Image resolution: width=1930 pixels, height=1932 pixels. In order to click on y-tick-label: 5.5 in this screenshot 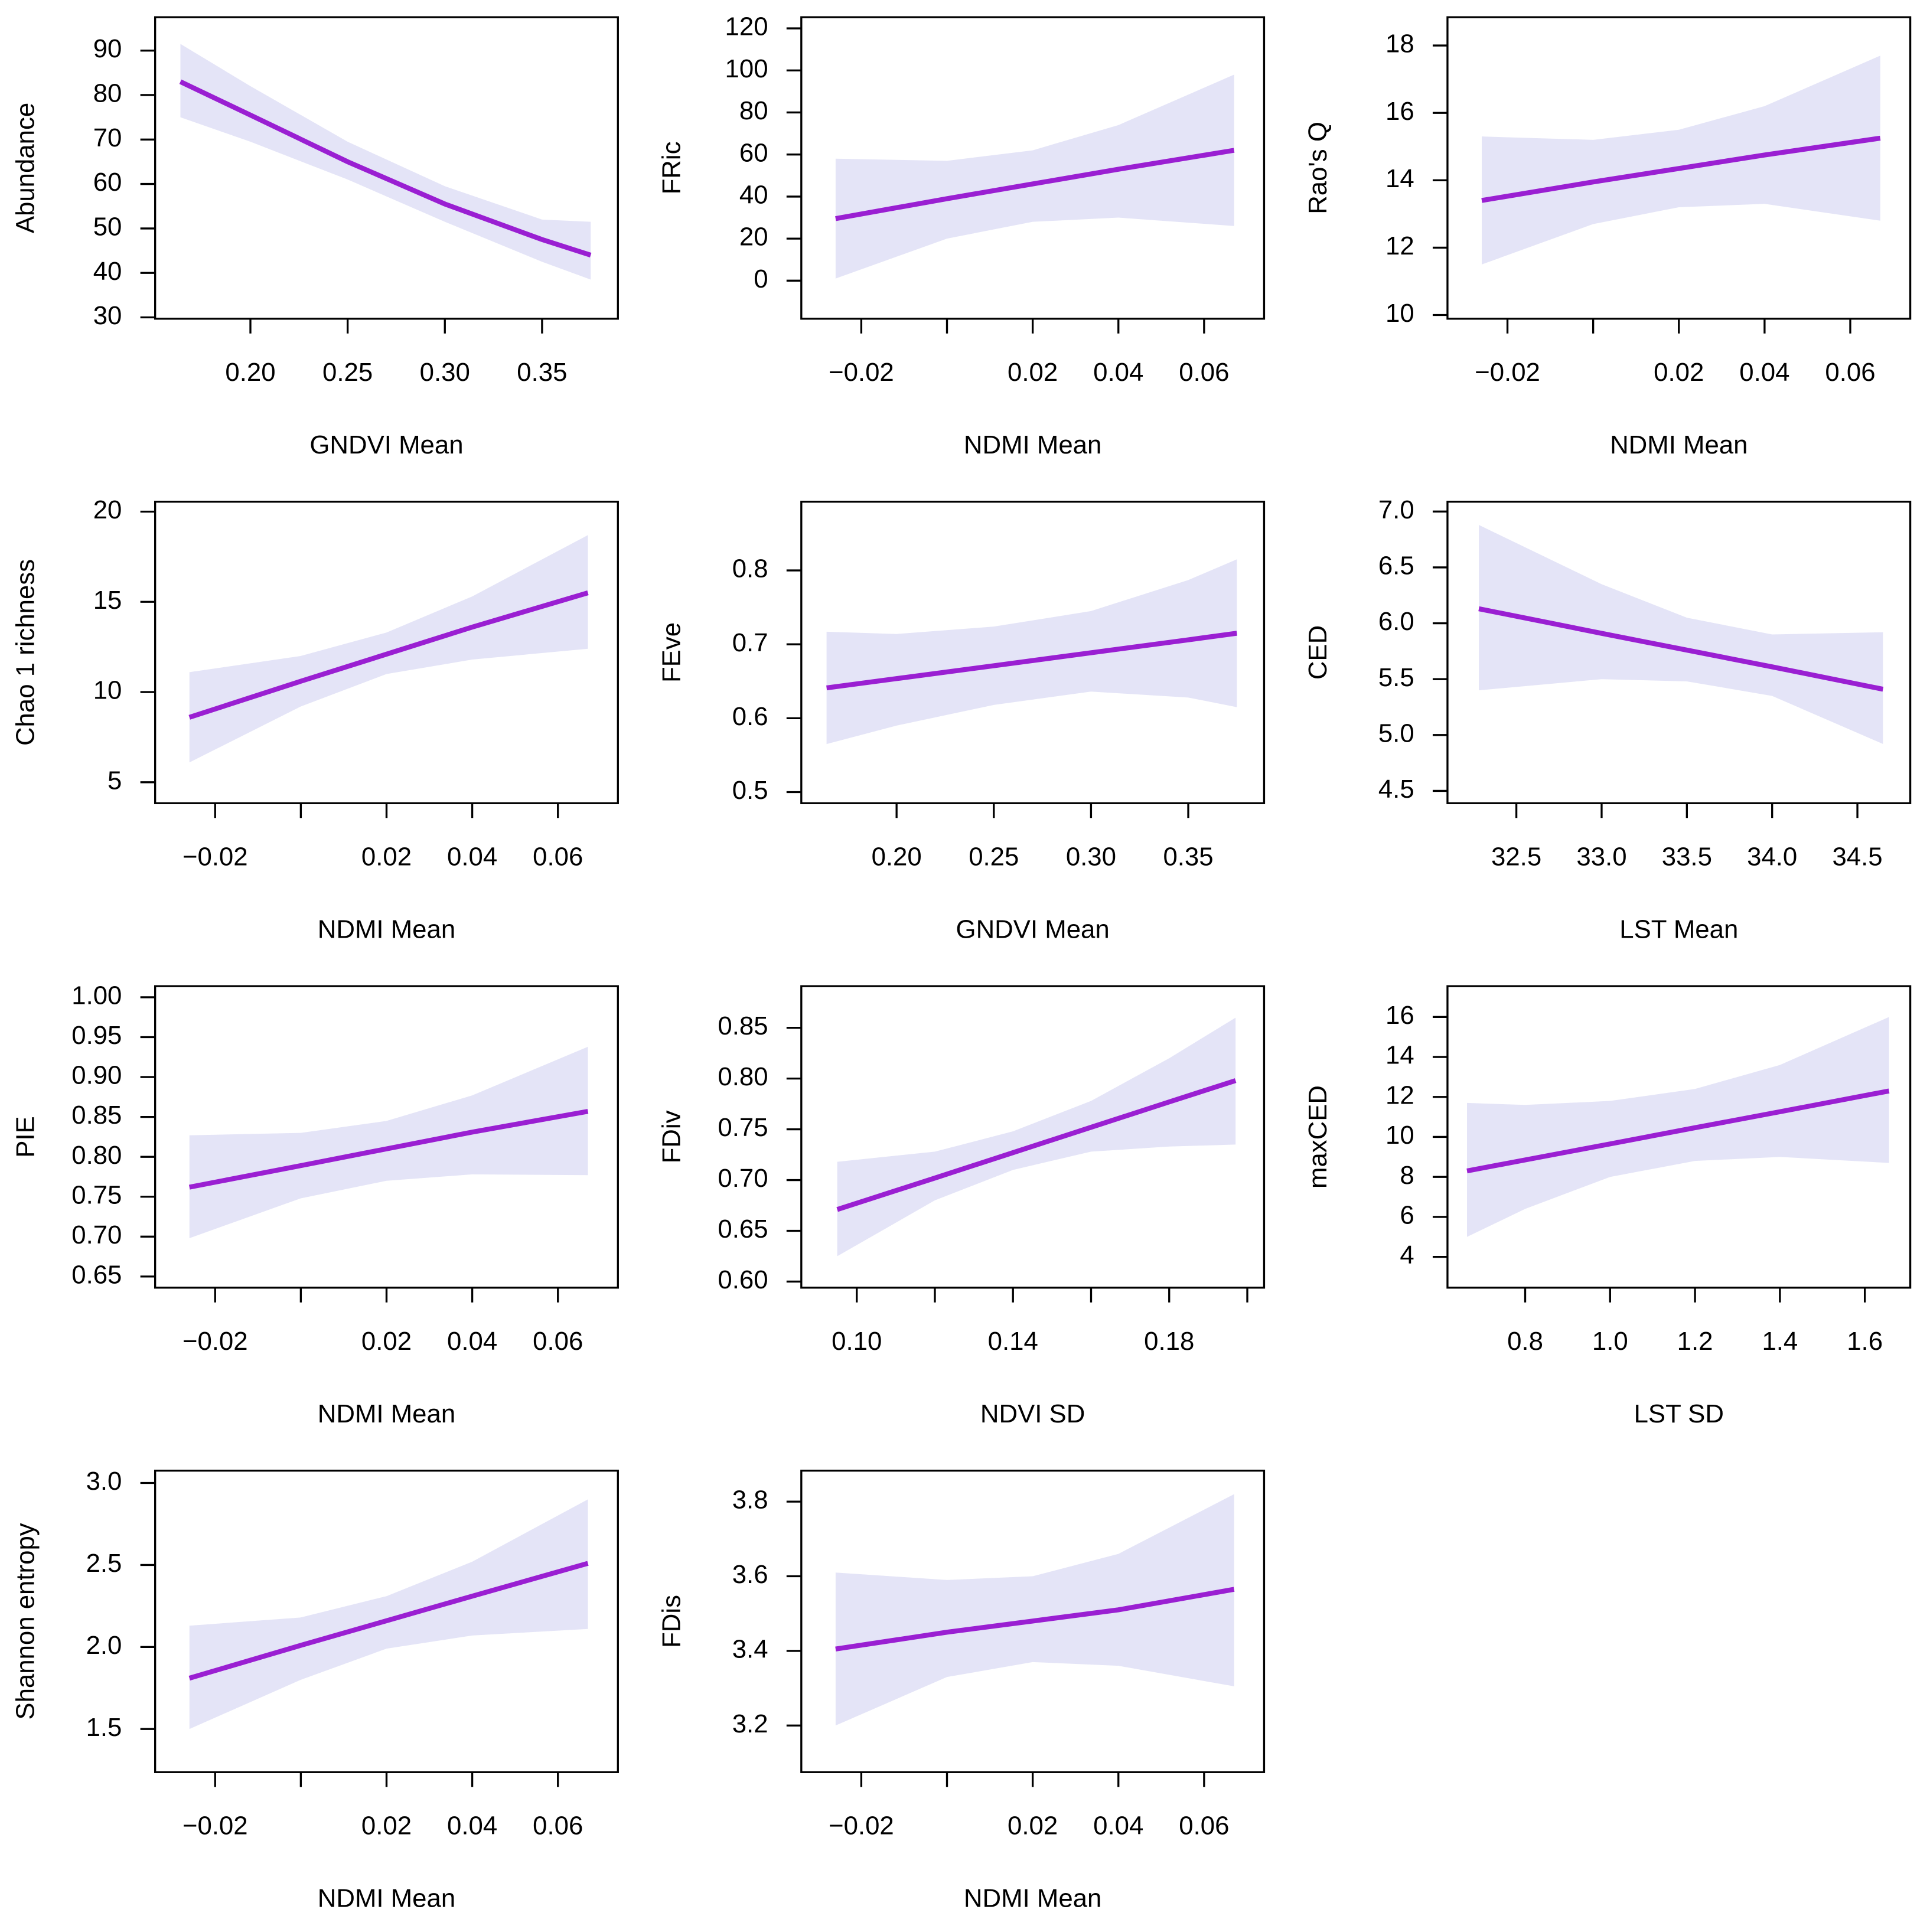, I will do `click(1396, 677)`.